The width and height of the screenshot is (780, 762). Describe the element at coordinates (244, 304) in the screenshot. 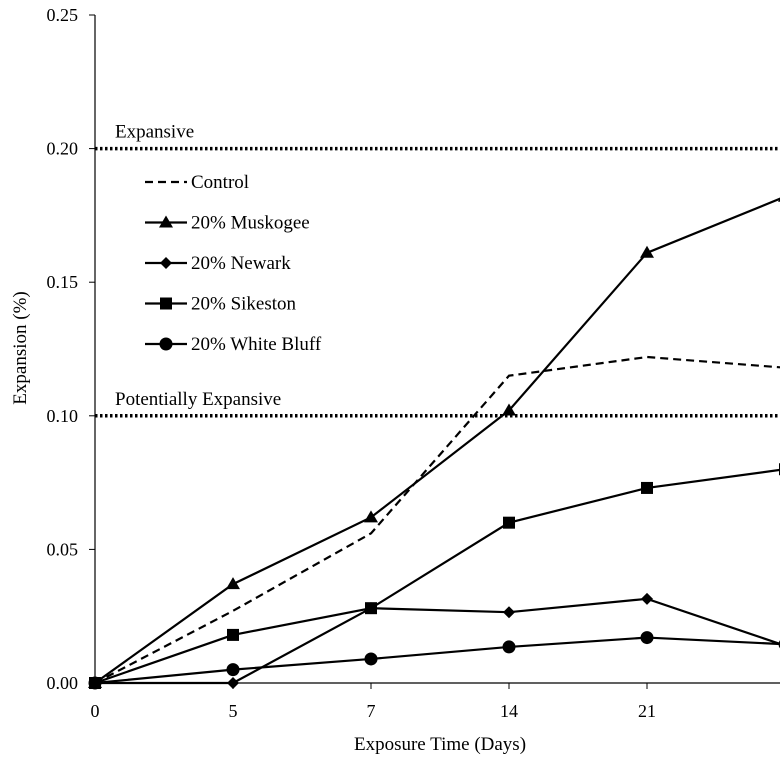

I see `legend-label: 20% Sikeston` at that location.